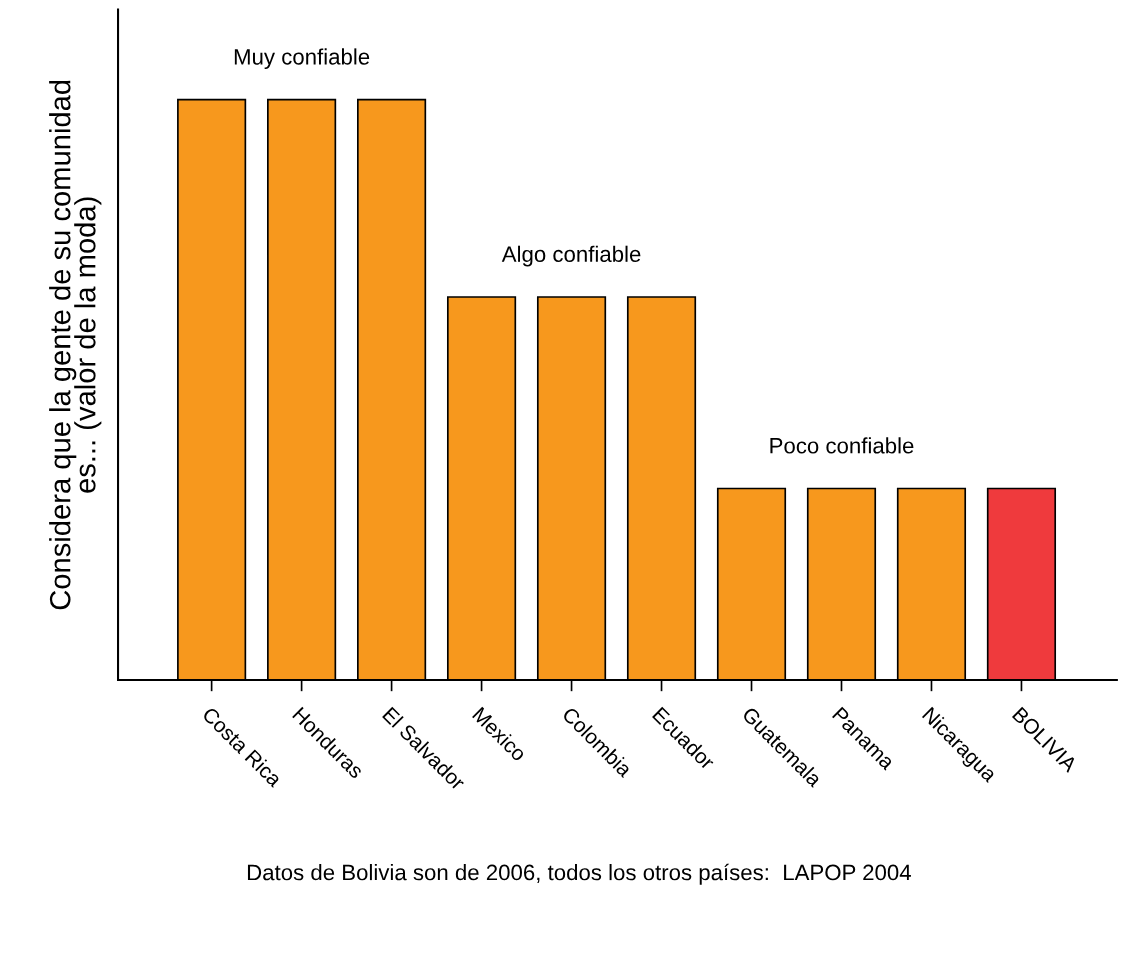 The height and width of the screenshot is (966, 1135). I want to click on y-axis-title: Considera que la gente de su comunidad es... (valor de la moda), so click(75, 345).